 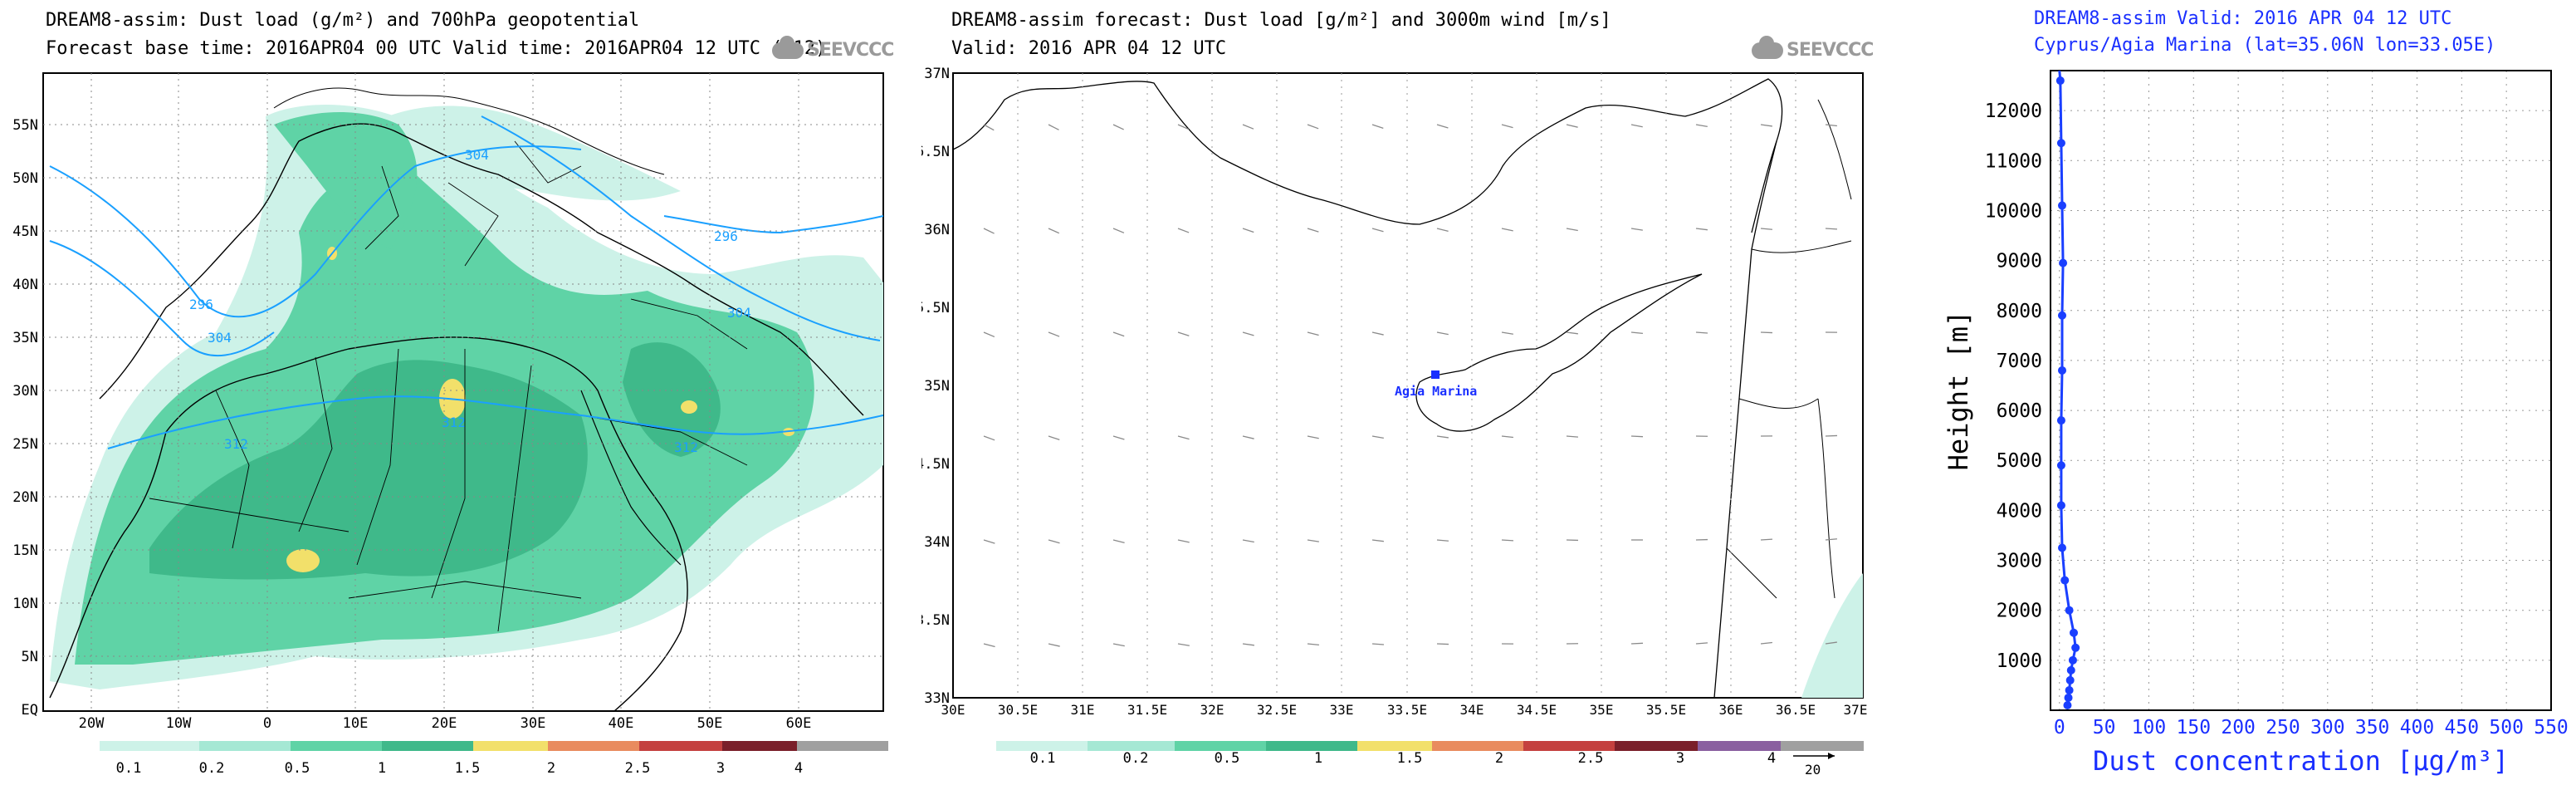 What do you see at coordinates (267, 723) in the screenshot?
I see `lon-label: 0` at bounding box center [267, 723].